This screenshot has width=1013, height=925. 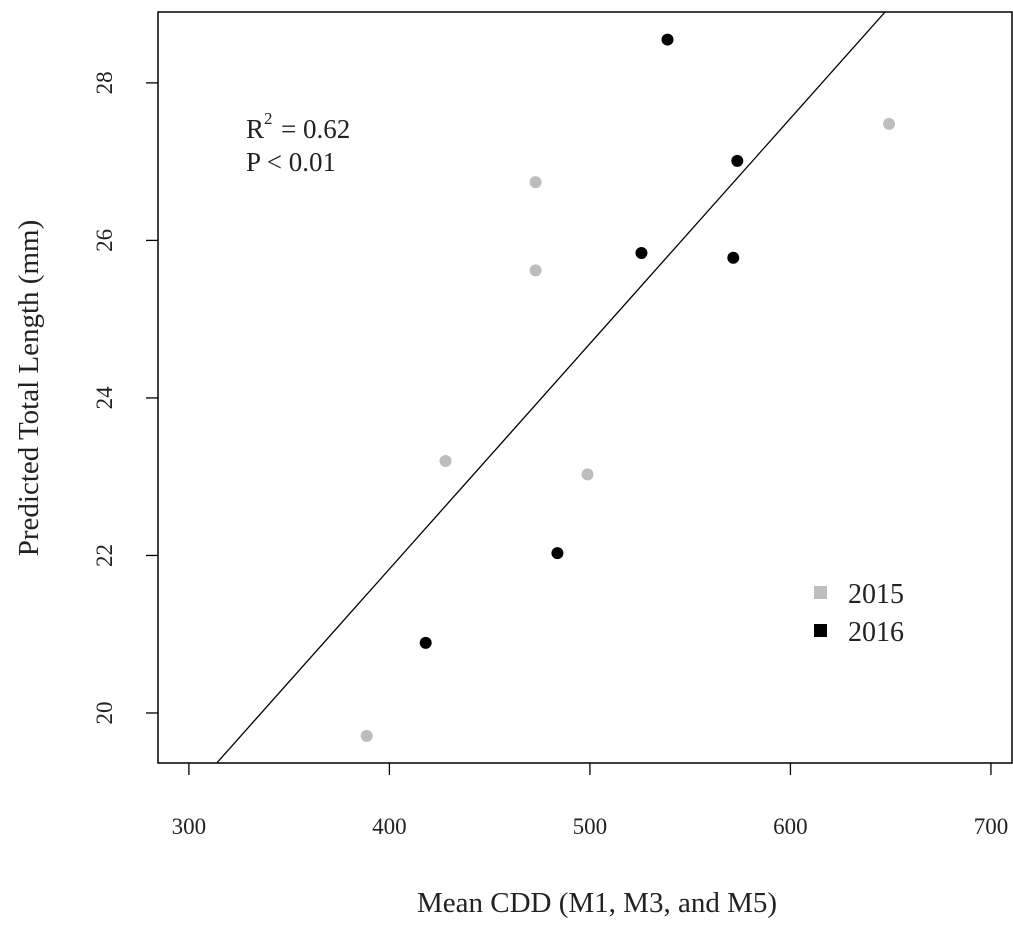 I want to click on x-tick-label: 700, so click(x=991, y=826).